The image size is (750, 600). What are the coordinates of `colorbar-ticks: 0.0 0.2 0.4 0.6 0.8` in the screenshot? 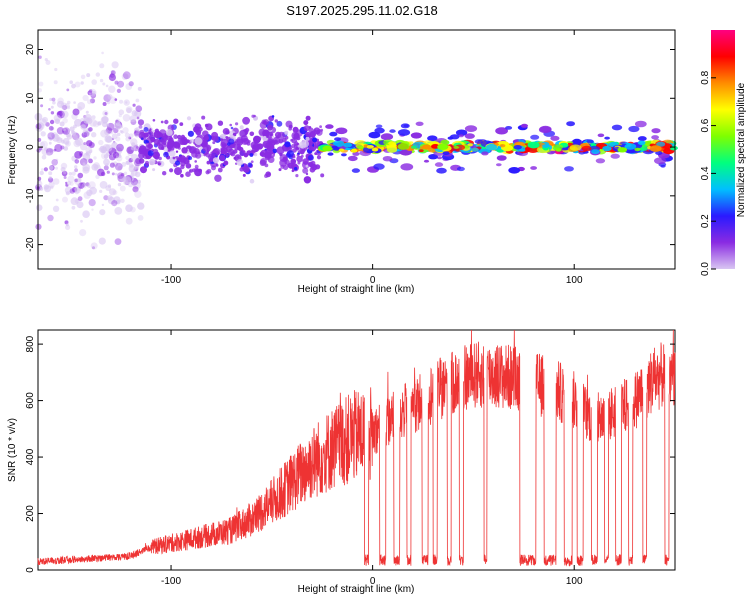 It's located at (708, 173).